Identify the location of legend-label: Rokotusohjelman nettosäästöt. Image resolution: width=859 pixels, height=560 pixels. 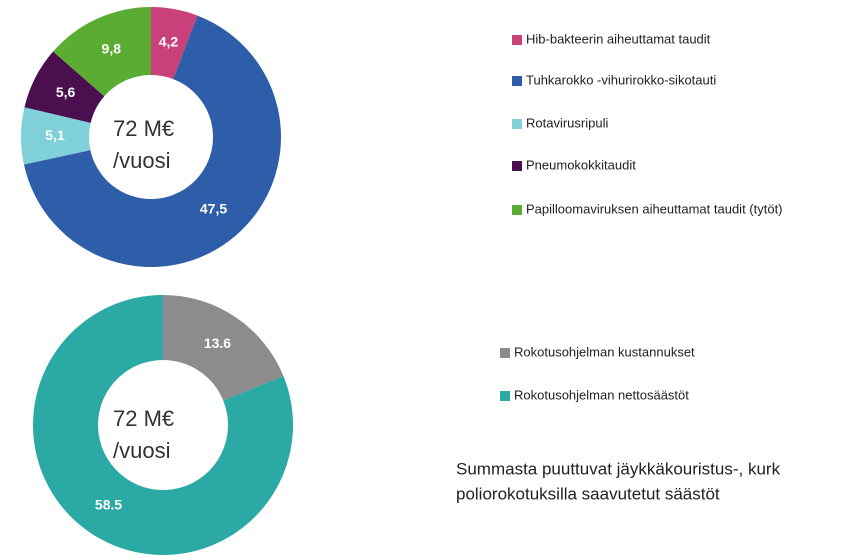
(601, 394).